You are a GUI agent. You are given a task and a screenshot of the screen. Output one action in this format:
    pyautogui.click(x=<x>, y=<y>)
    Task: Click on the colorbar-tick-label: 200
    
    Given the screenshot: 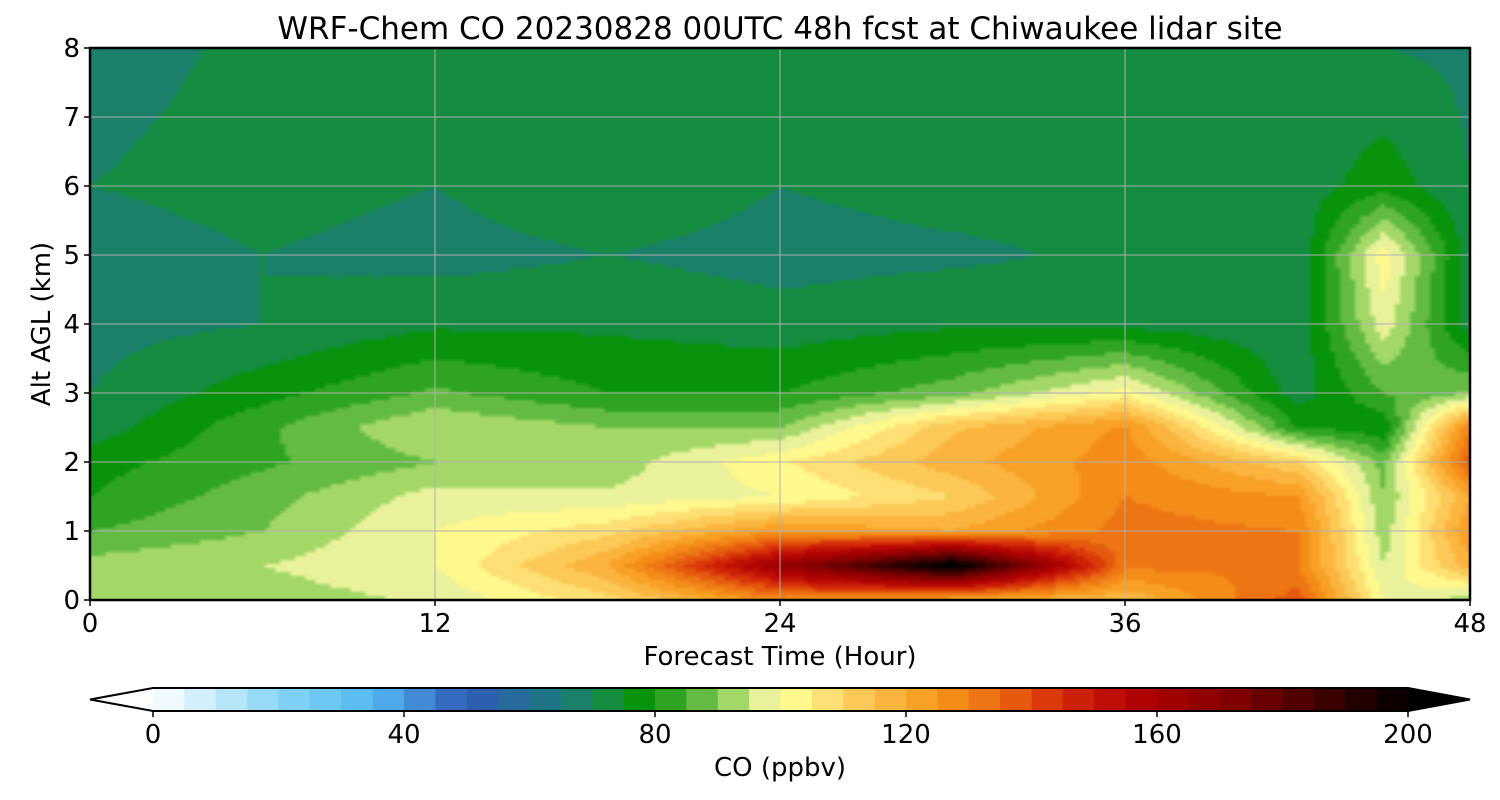 What is the action you would take?
    pyautogui.click(x=1408, y=735)
    